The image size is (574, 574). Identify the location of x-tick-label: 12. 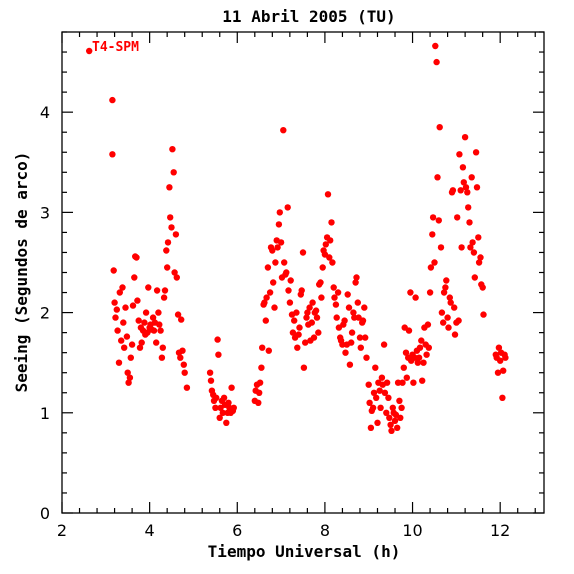
(500, 530).